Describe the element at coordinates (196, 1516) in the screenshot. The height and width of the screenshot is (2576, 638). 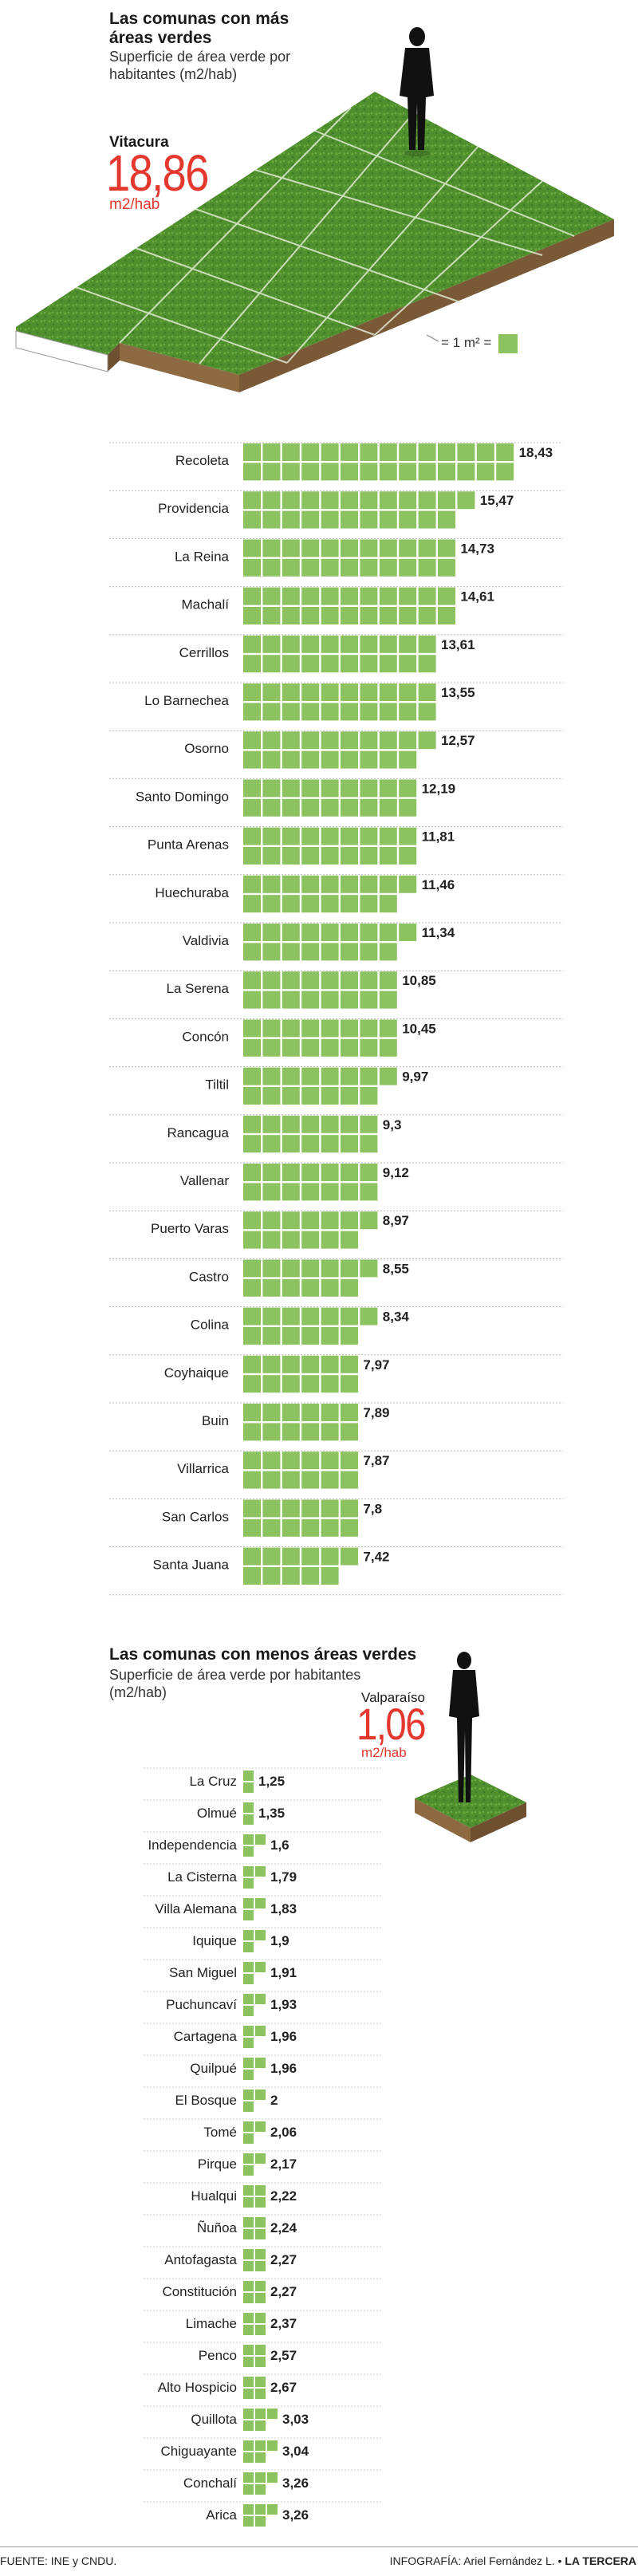
I see `category-label: San Carlos` at that location.